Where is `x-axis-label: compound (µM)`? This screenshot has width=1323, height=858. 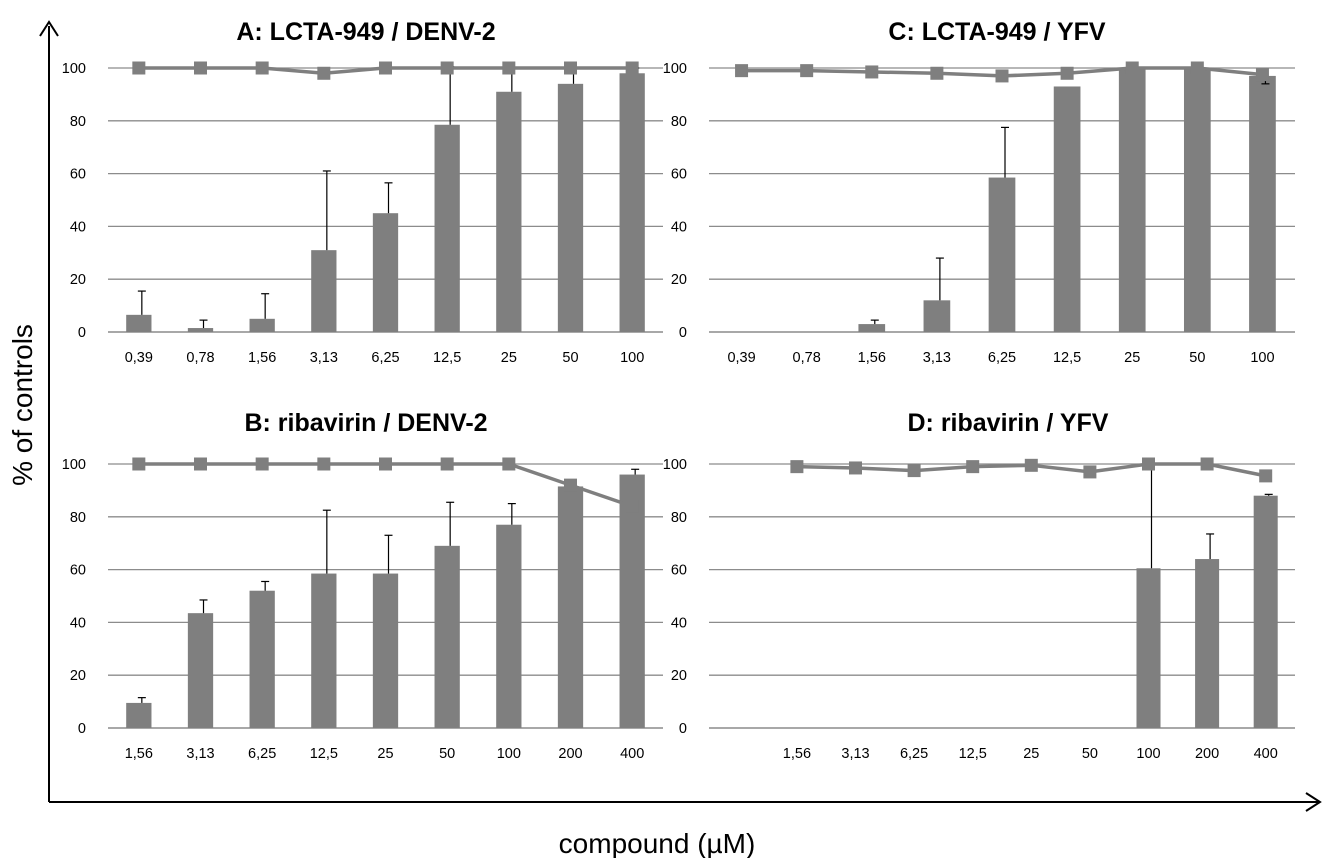 x-axis-label: compound (µM) is located at coordinates (657, 843).